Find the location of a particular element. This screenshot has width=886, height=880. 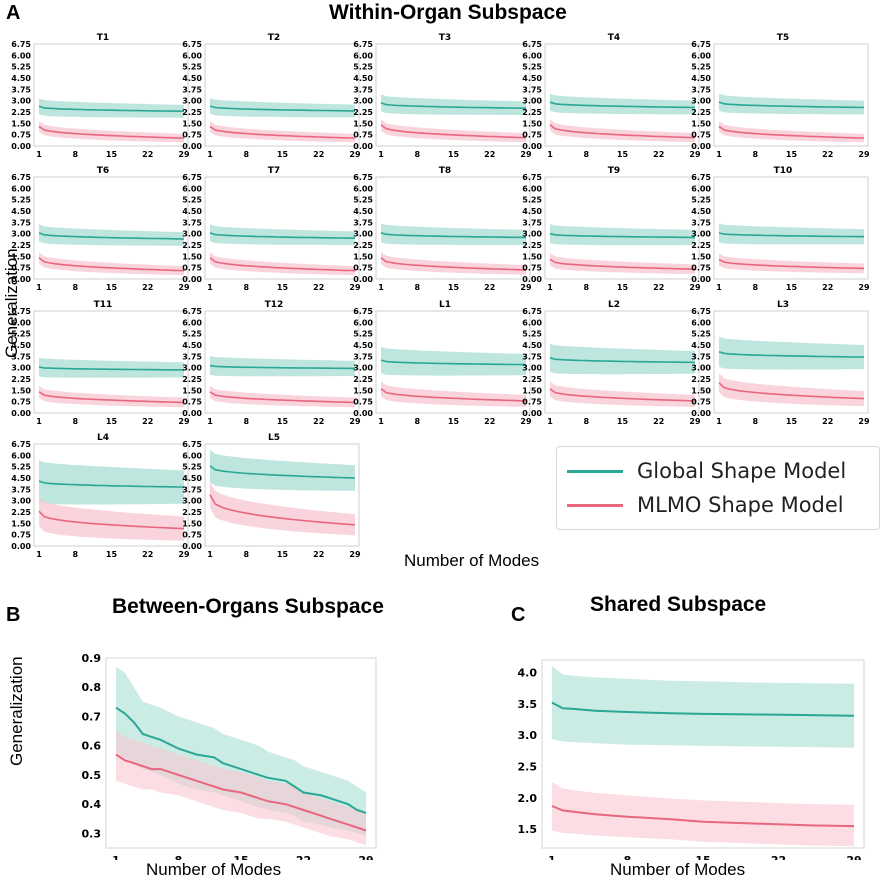

between-y-tick-label: 0.9 is located at coordinates (92, 658).